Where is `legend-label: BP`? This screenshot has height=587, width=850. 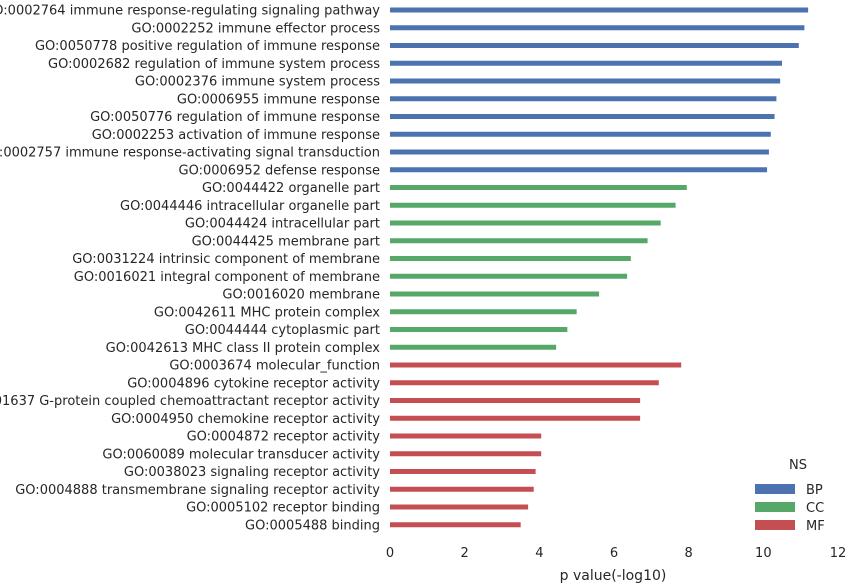 legend-label: BP is located at coordinates (814, 490).